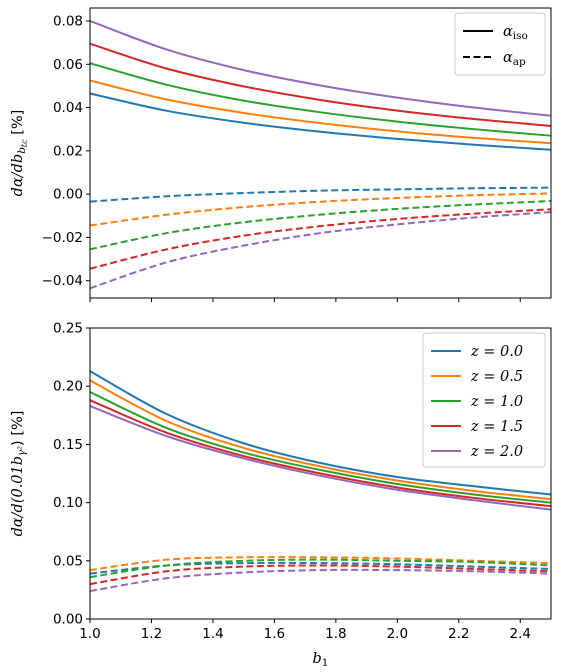  What do you see at coordinates (496, 452) in the screenshot?
I see `legend-label-4: z = 2.0` at bounding box center [496, 452].